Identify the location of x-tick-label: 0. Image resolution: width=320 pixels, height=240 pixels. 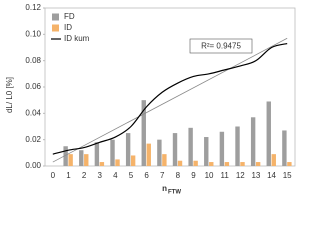
(53, 175).